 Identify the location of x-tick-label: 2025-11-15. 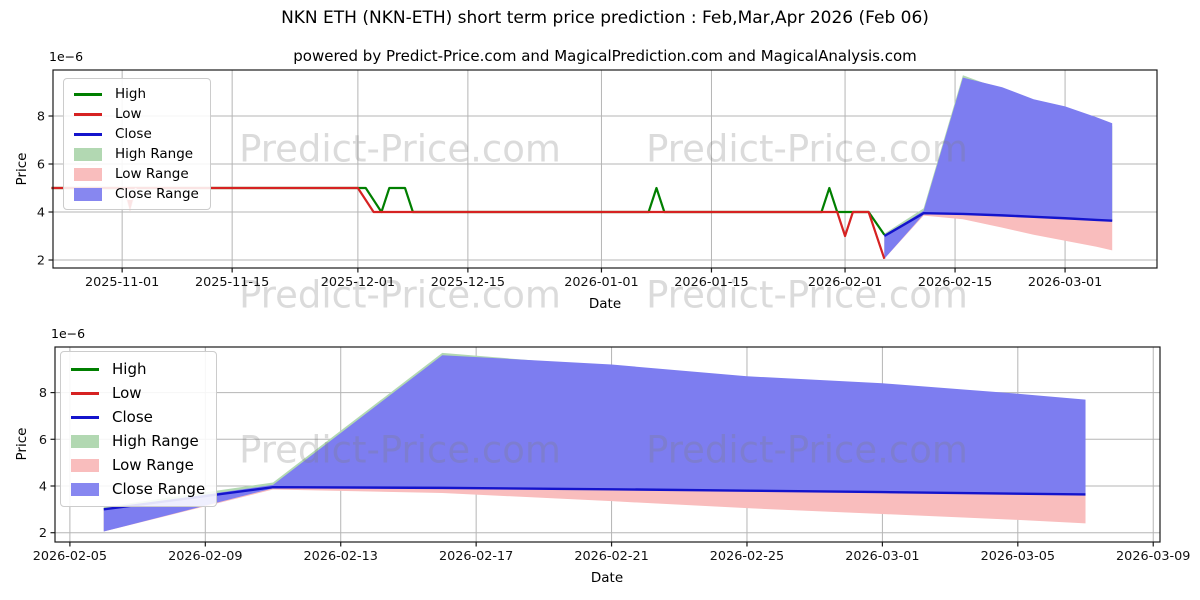
(232, 282).